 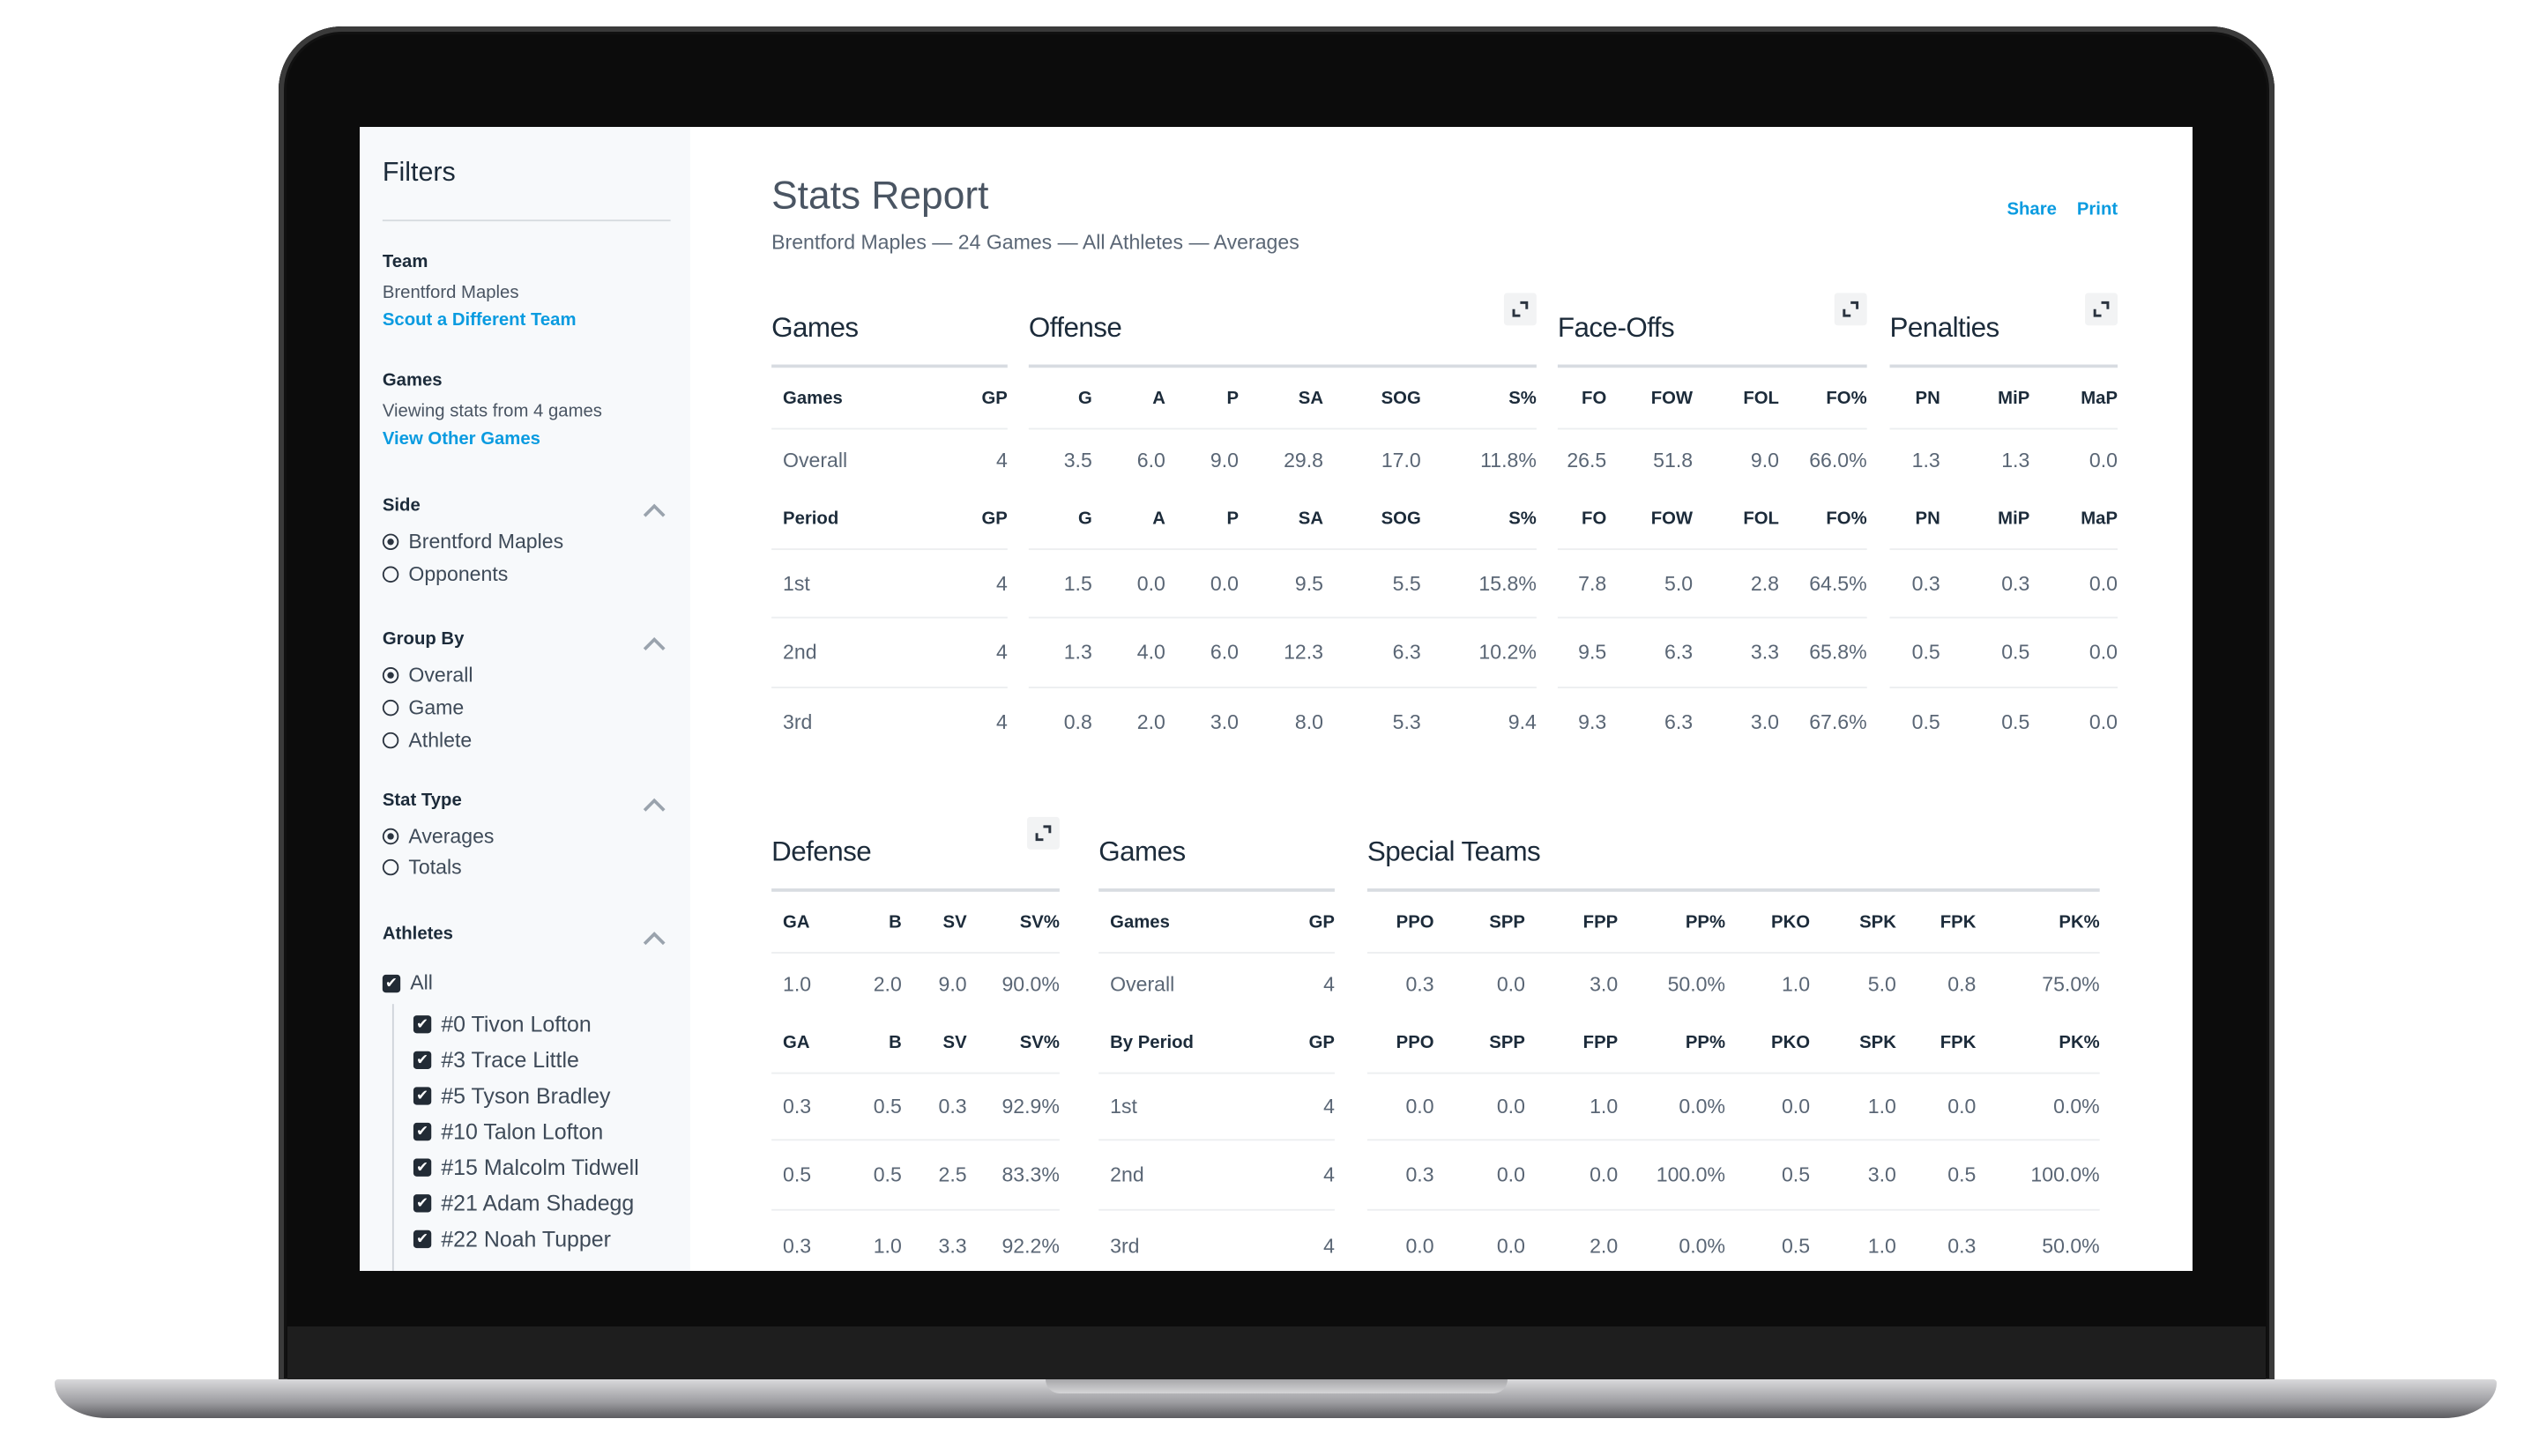 I want to click on athlete-checkbox: ✔ #22 Noah Tupper, so click(x=512, y=1239).